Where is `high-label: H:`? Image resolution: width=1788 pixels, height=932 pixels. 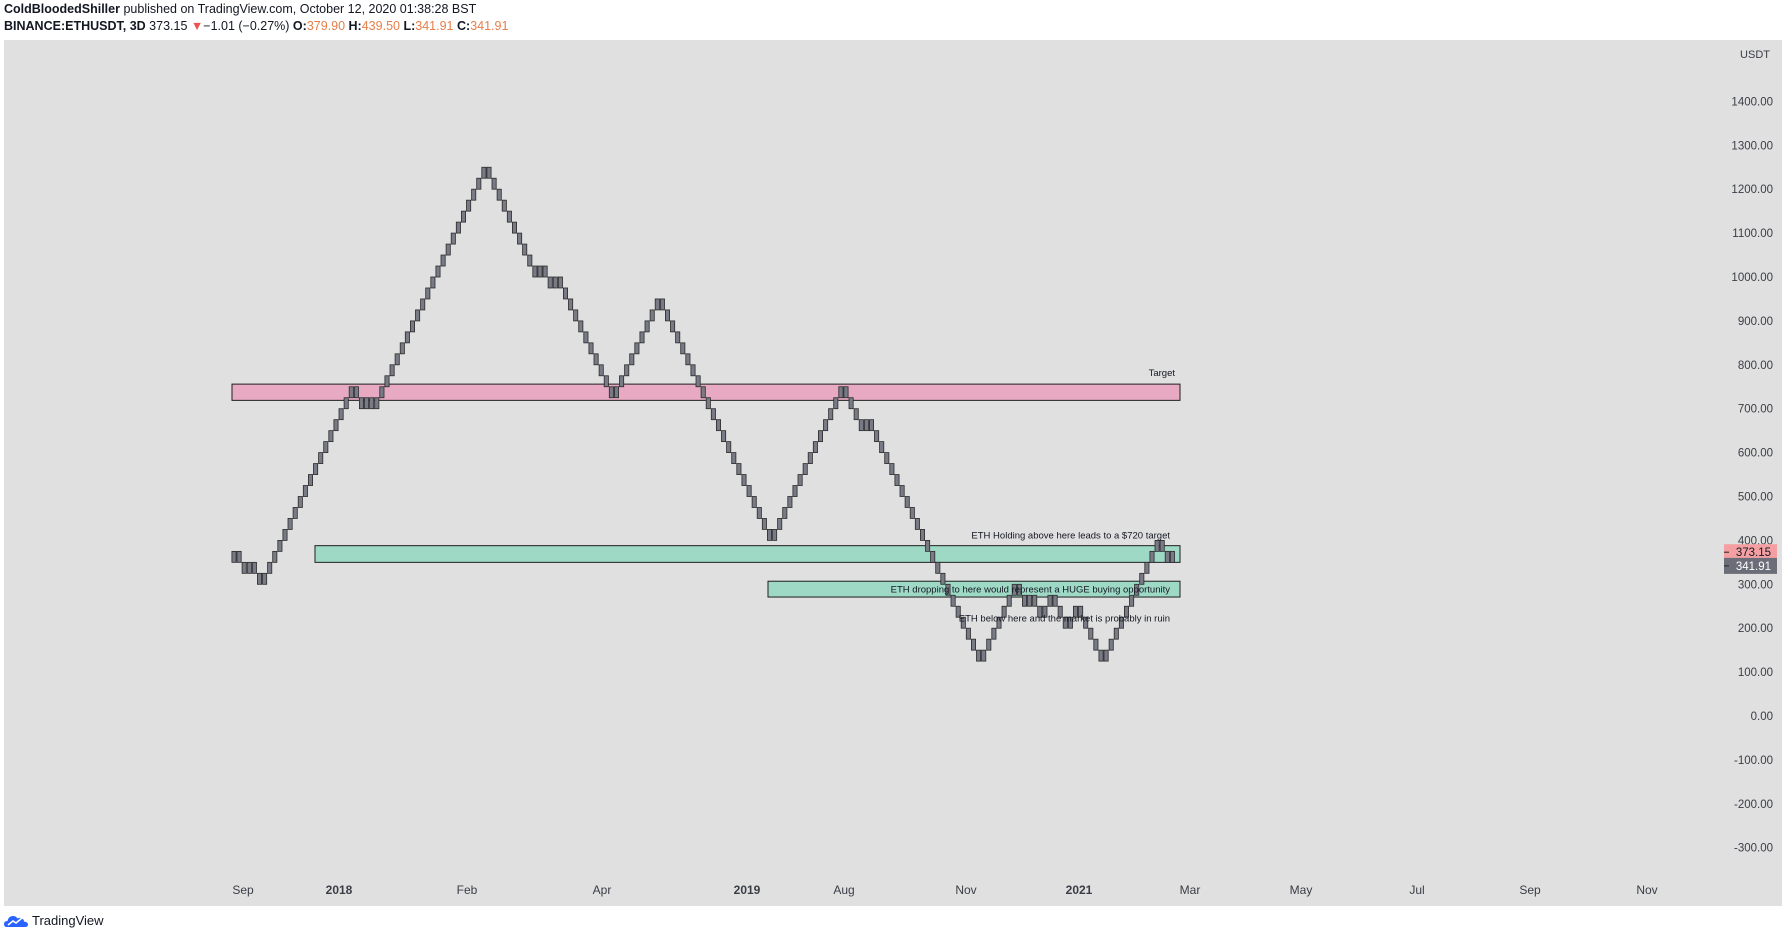 high-label: H: is located at coordinates (355, 26).